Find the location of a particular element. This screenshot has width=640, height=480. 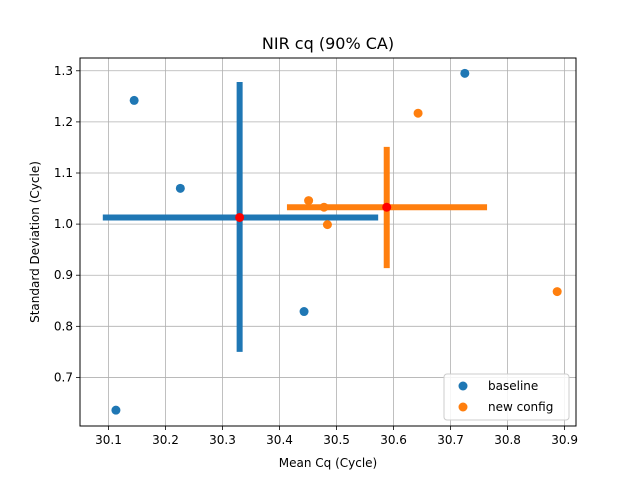

y-tick-label: 0.7 is located at coordinates (63, 377).